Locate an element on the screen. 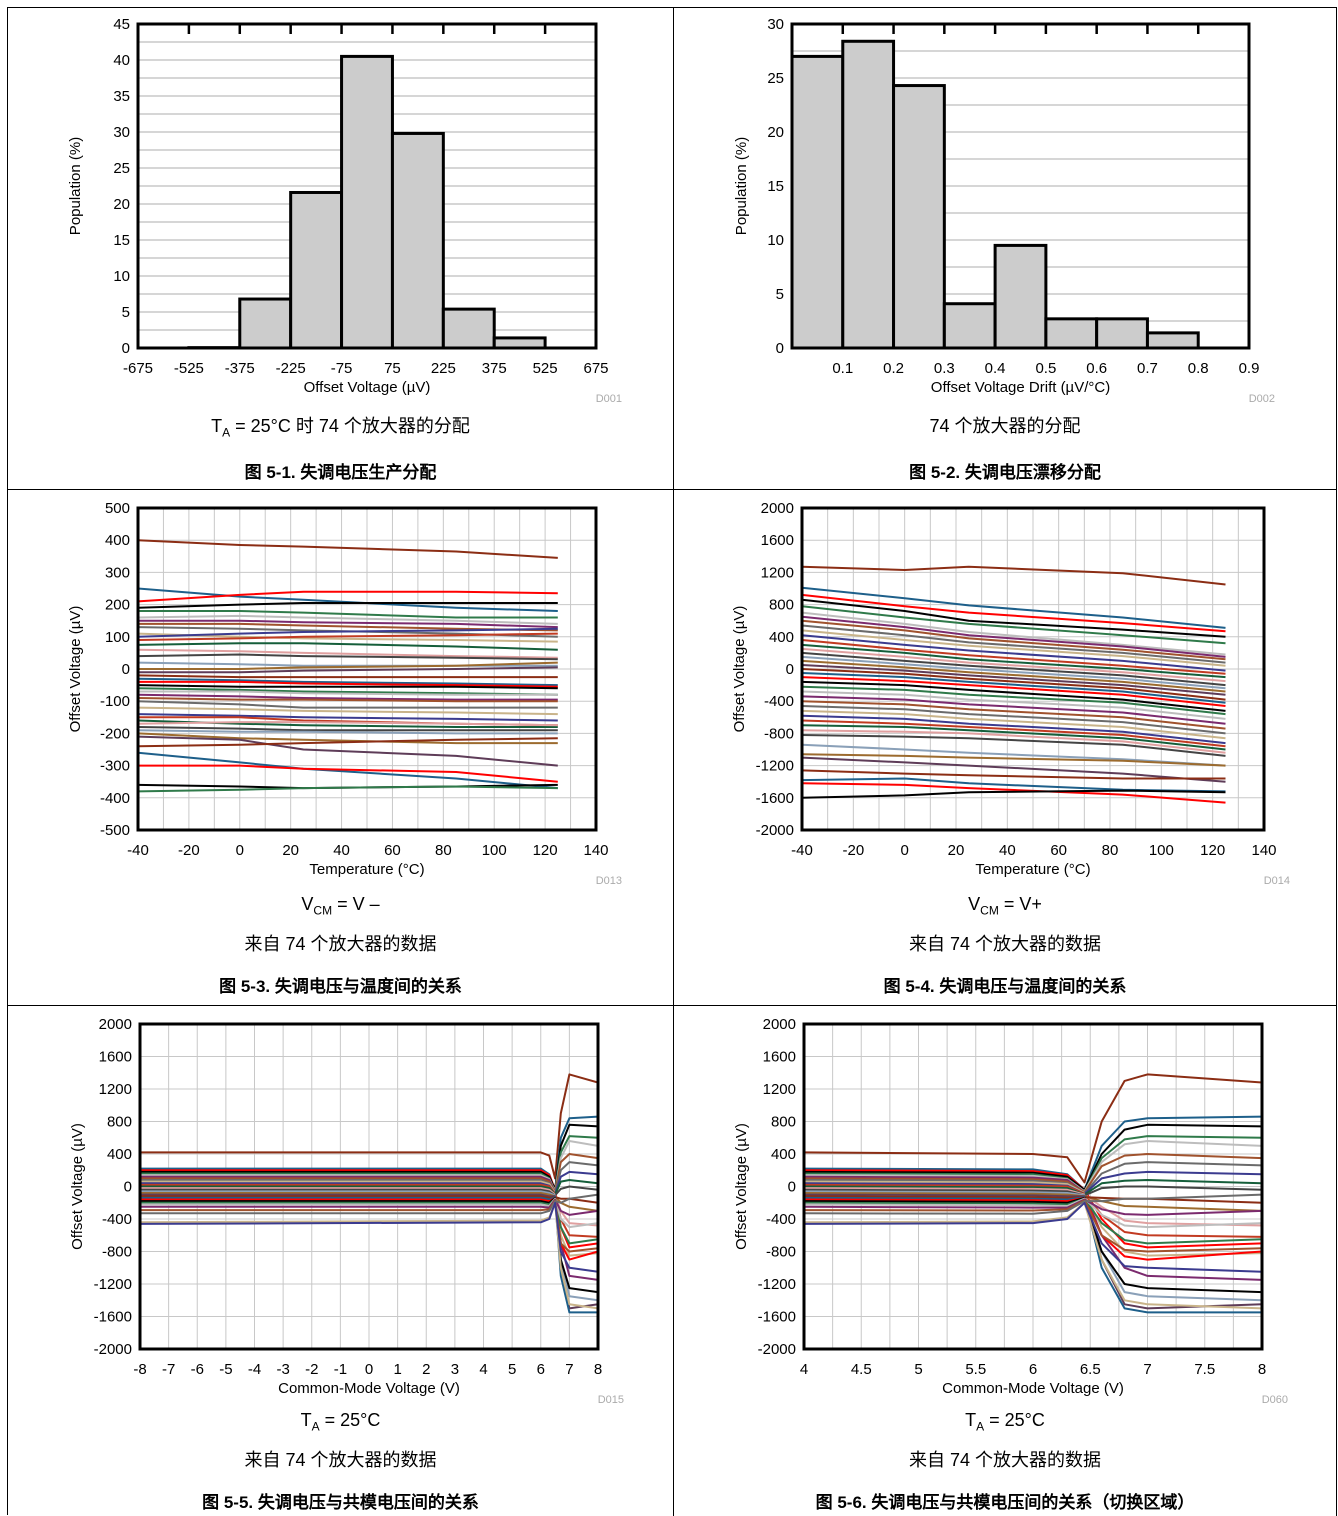 The image size is (1338, 1516). x-tick-label: -3 is located at coordinates (282, 1369).